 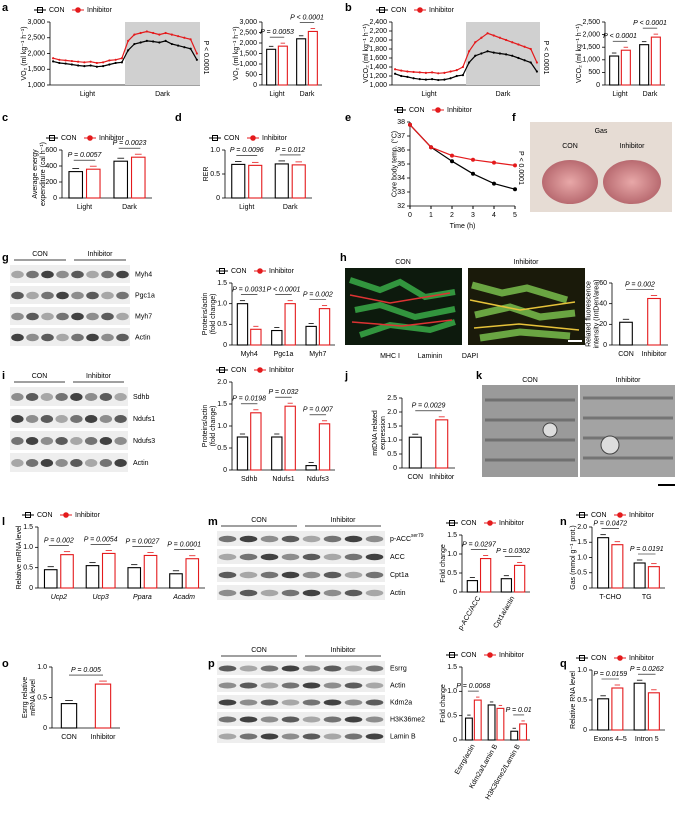 What do you see at coordinates (318, 479) in the screenshot?
I see `x-tick-label: Ndufs3` at bounding box center [318, 479].